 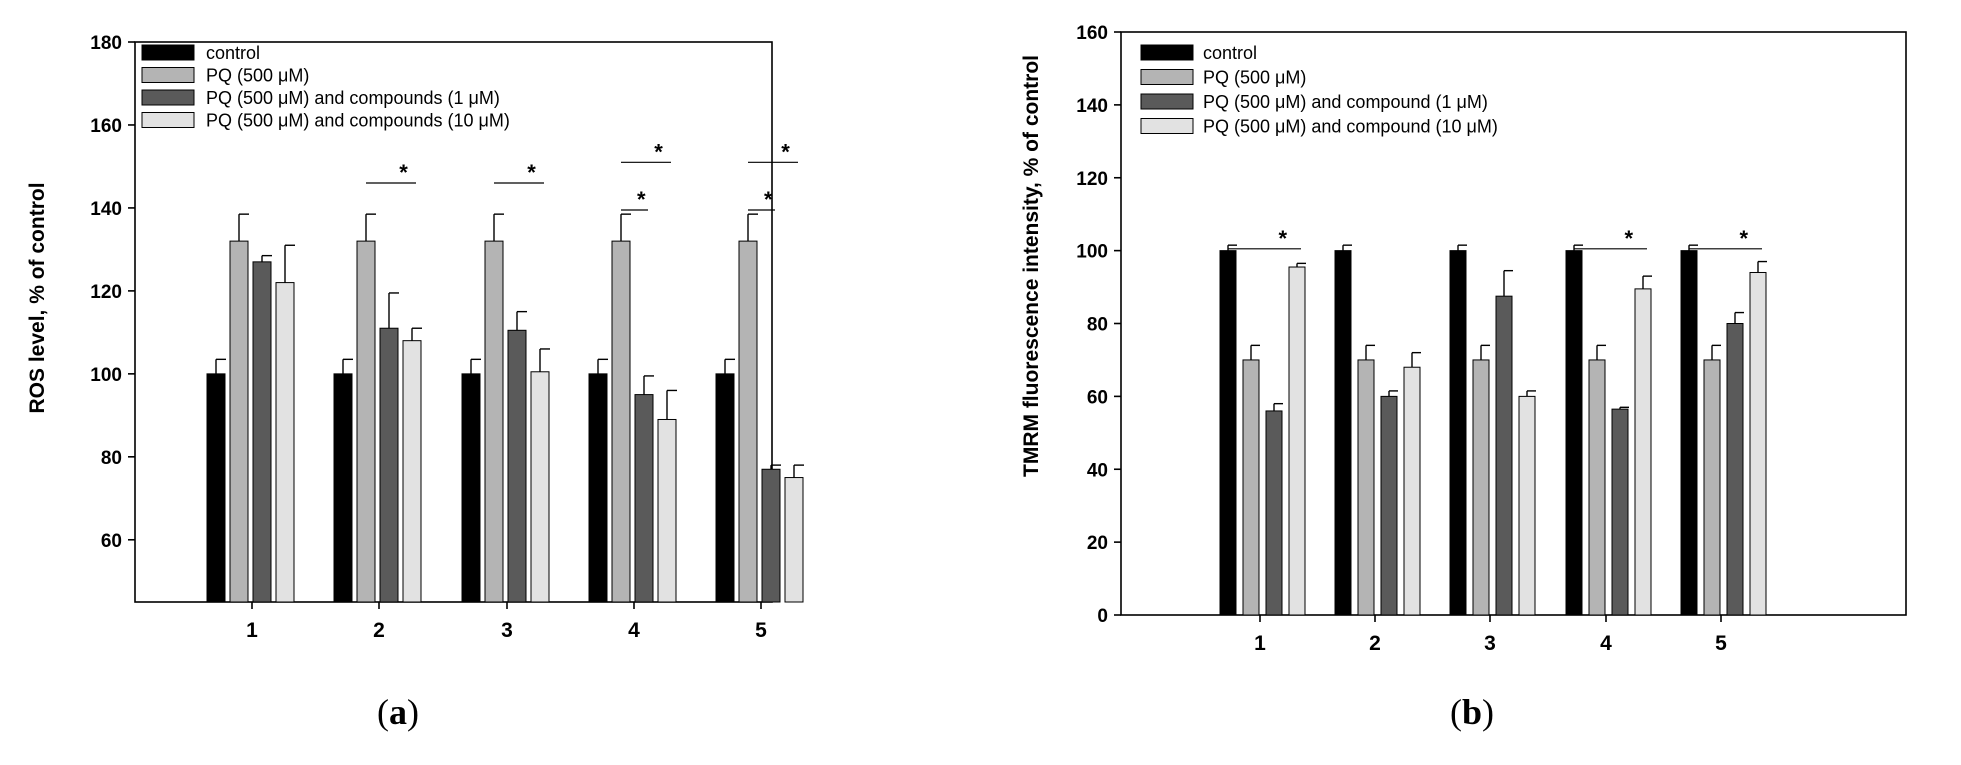 I want to click on panel-a-label-letter: a, so click(x=398, y=712).